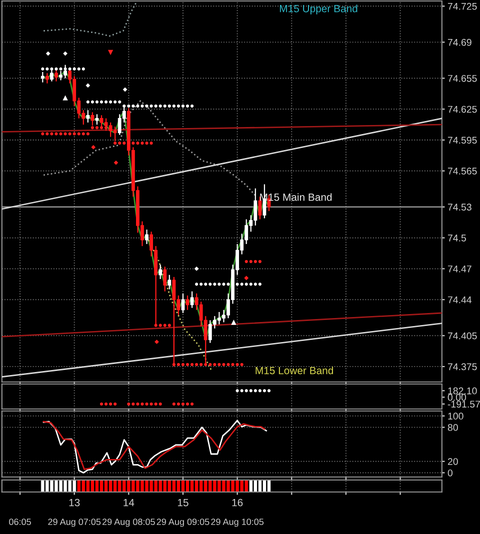  Describe the element at coordinates (294, 370) in the screenshot. I see `annotation: M15 Lower Band` at that location.